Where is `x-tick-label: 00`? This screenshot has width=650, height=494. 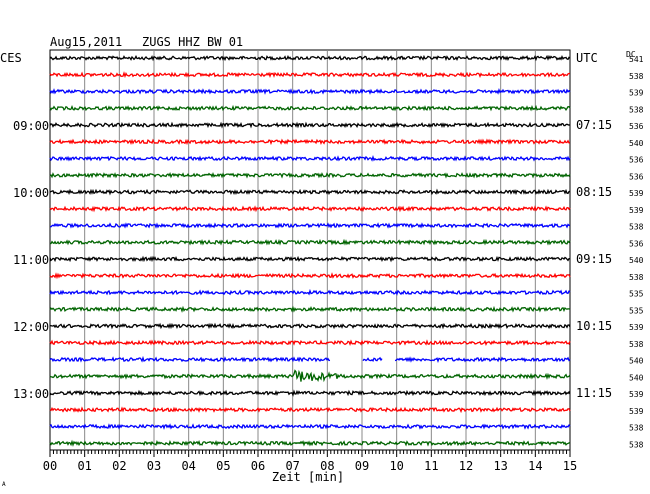
x-tick-label: 00 is located at coordinates (50, 466).